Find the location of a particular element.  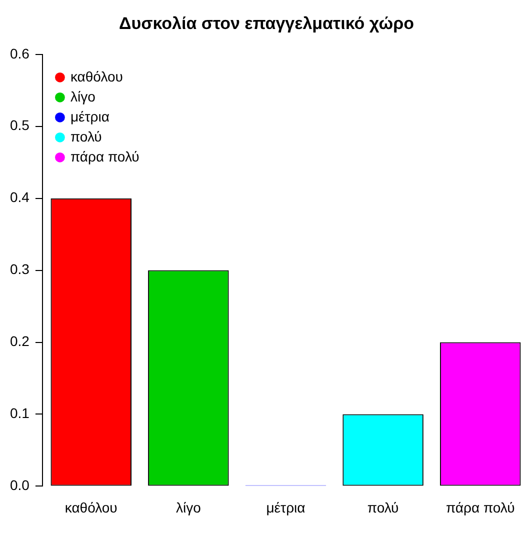

legend-label: καθόλου is located at coordinates (96, 76).